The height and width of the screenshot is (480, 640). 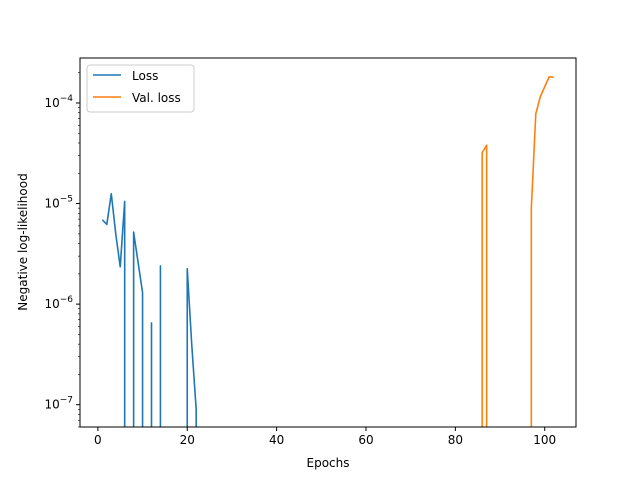 What do you see at coordinates (145, 76) in the screenshot?
I see `legend-label-loss: Loss` at bounding box center [145, 76].